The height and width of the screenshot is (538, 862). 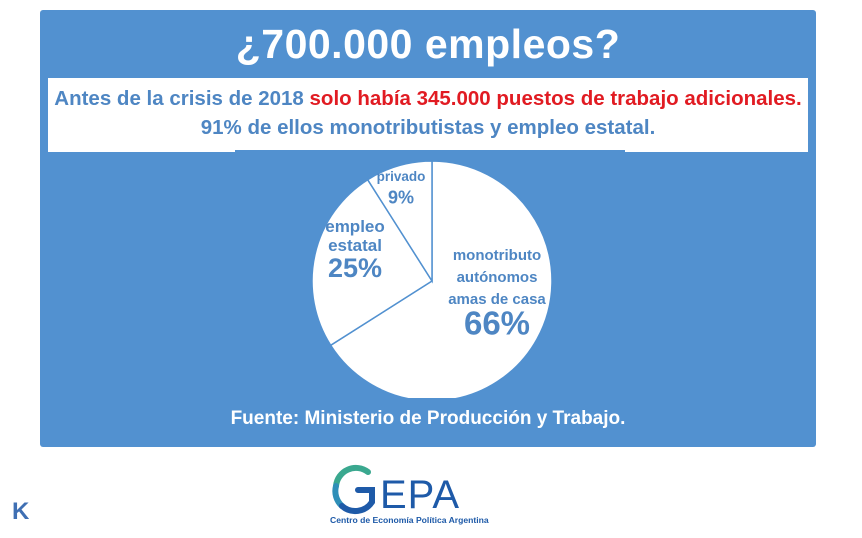 What do you see at coordinates (497, 322) in the screenshot?
I see `slice-value-label: 66%` at bounding box center [497, 322].